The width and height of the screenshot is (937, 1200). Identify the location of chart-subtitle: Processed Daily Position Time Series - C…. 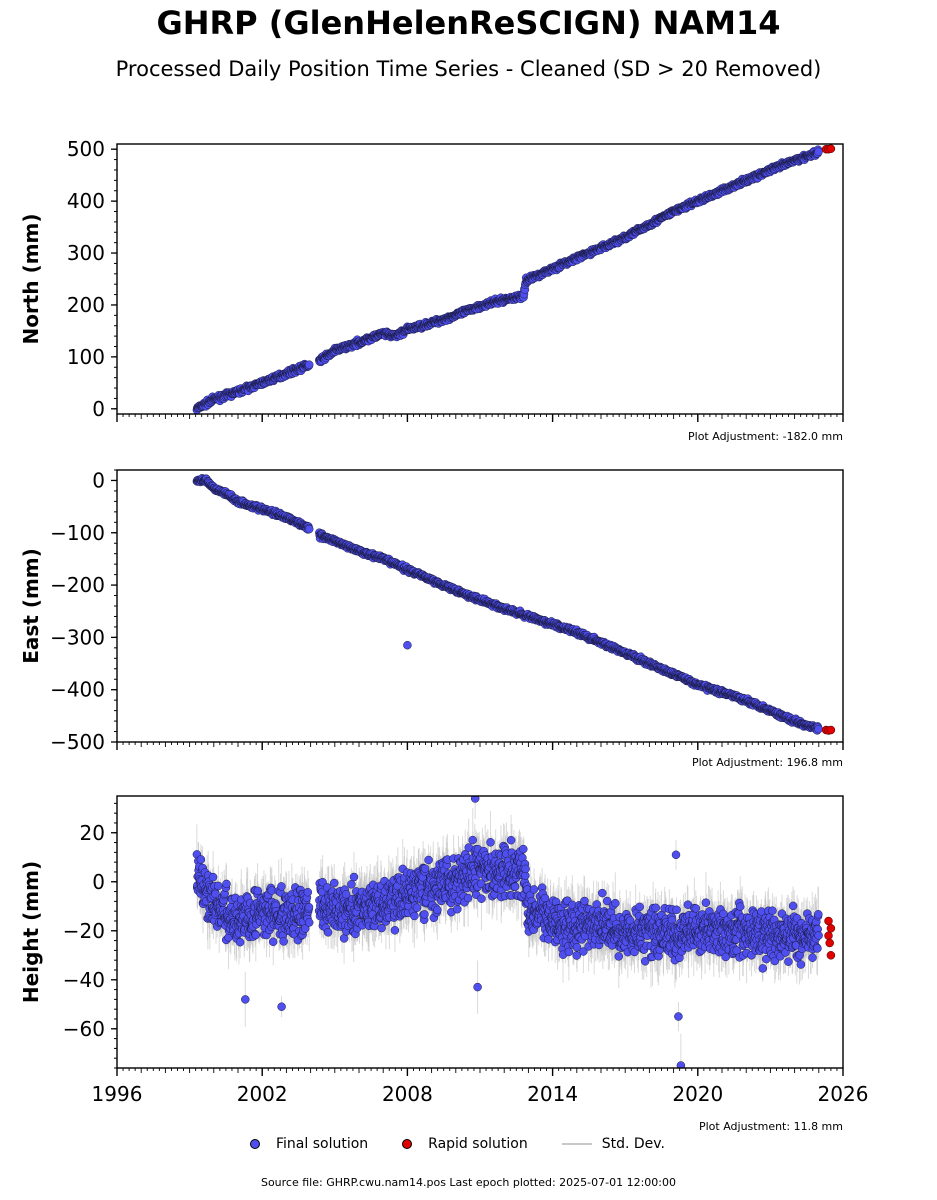
(468, 69).